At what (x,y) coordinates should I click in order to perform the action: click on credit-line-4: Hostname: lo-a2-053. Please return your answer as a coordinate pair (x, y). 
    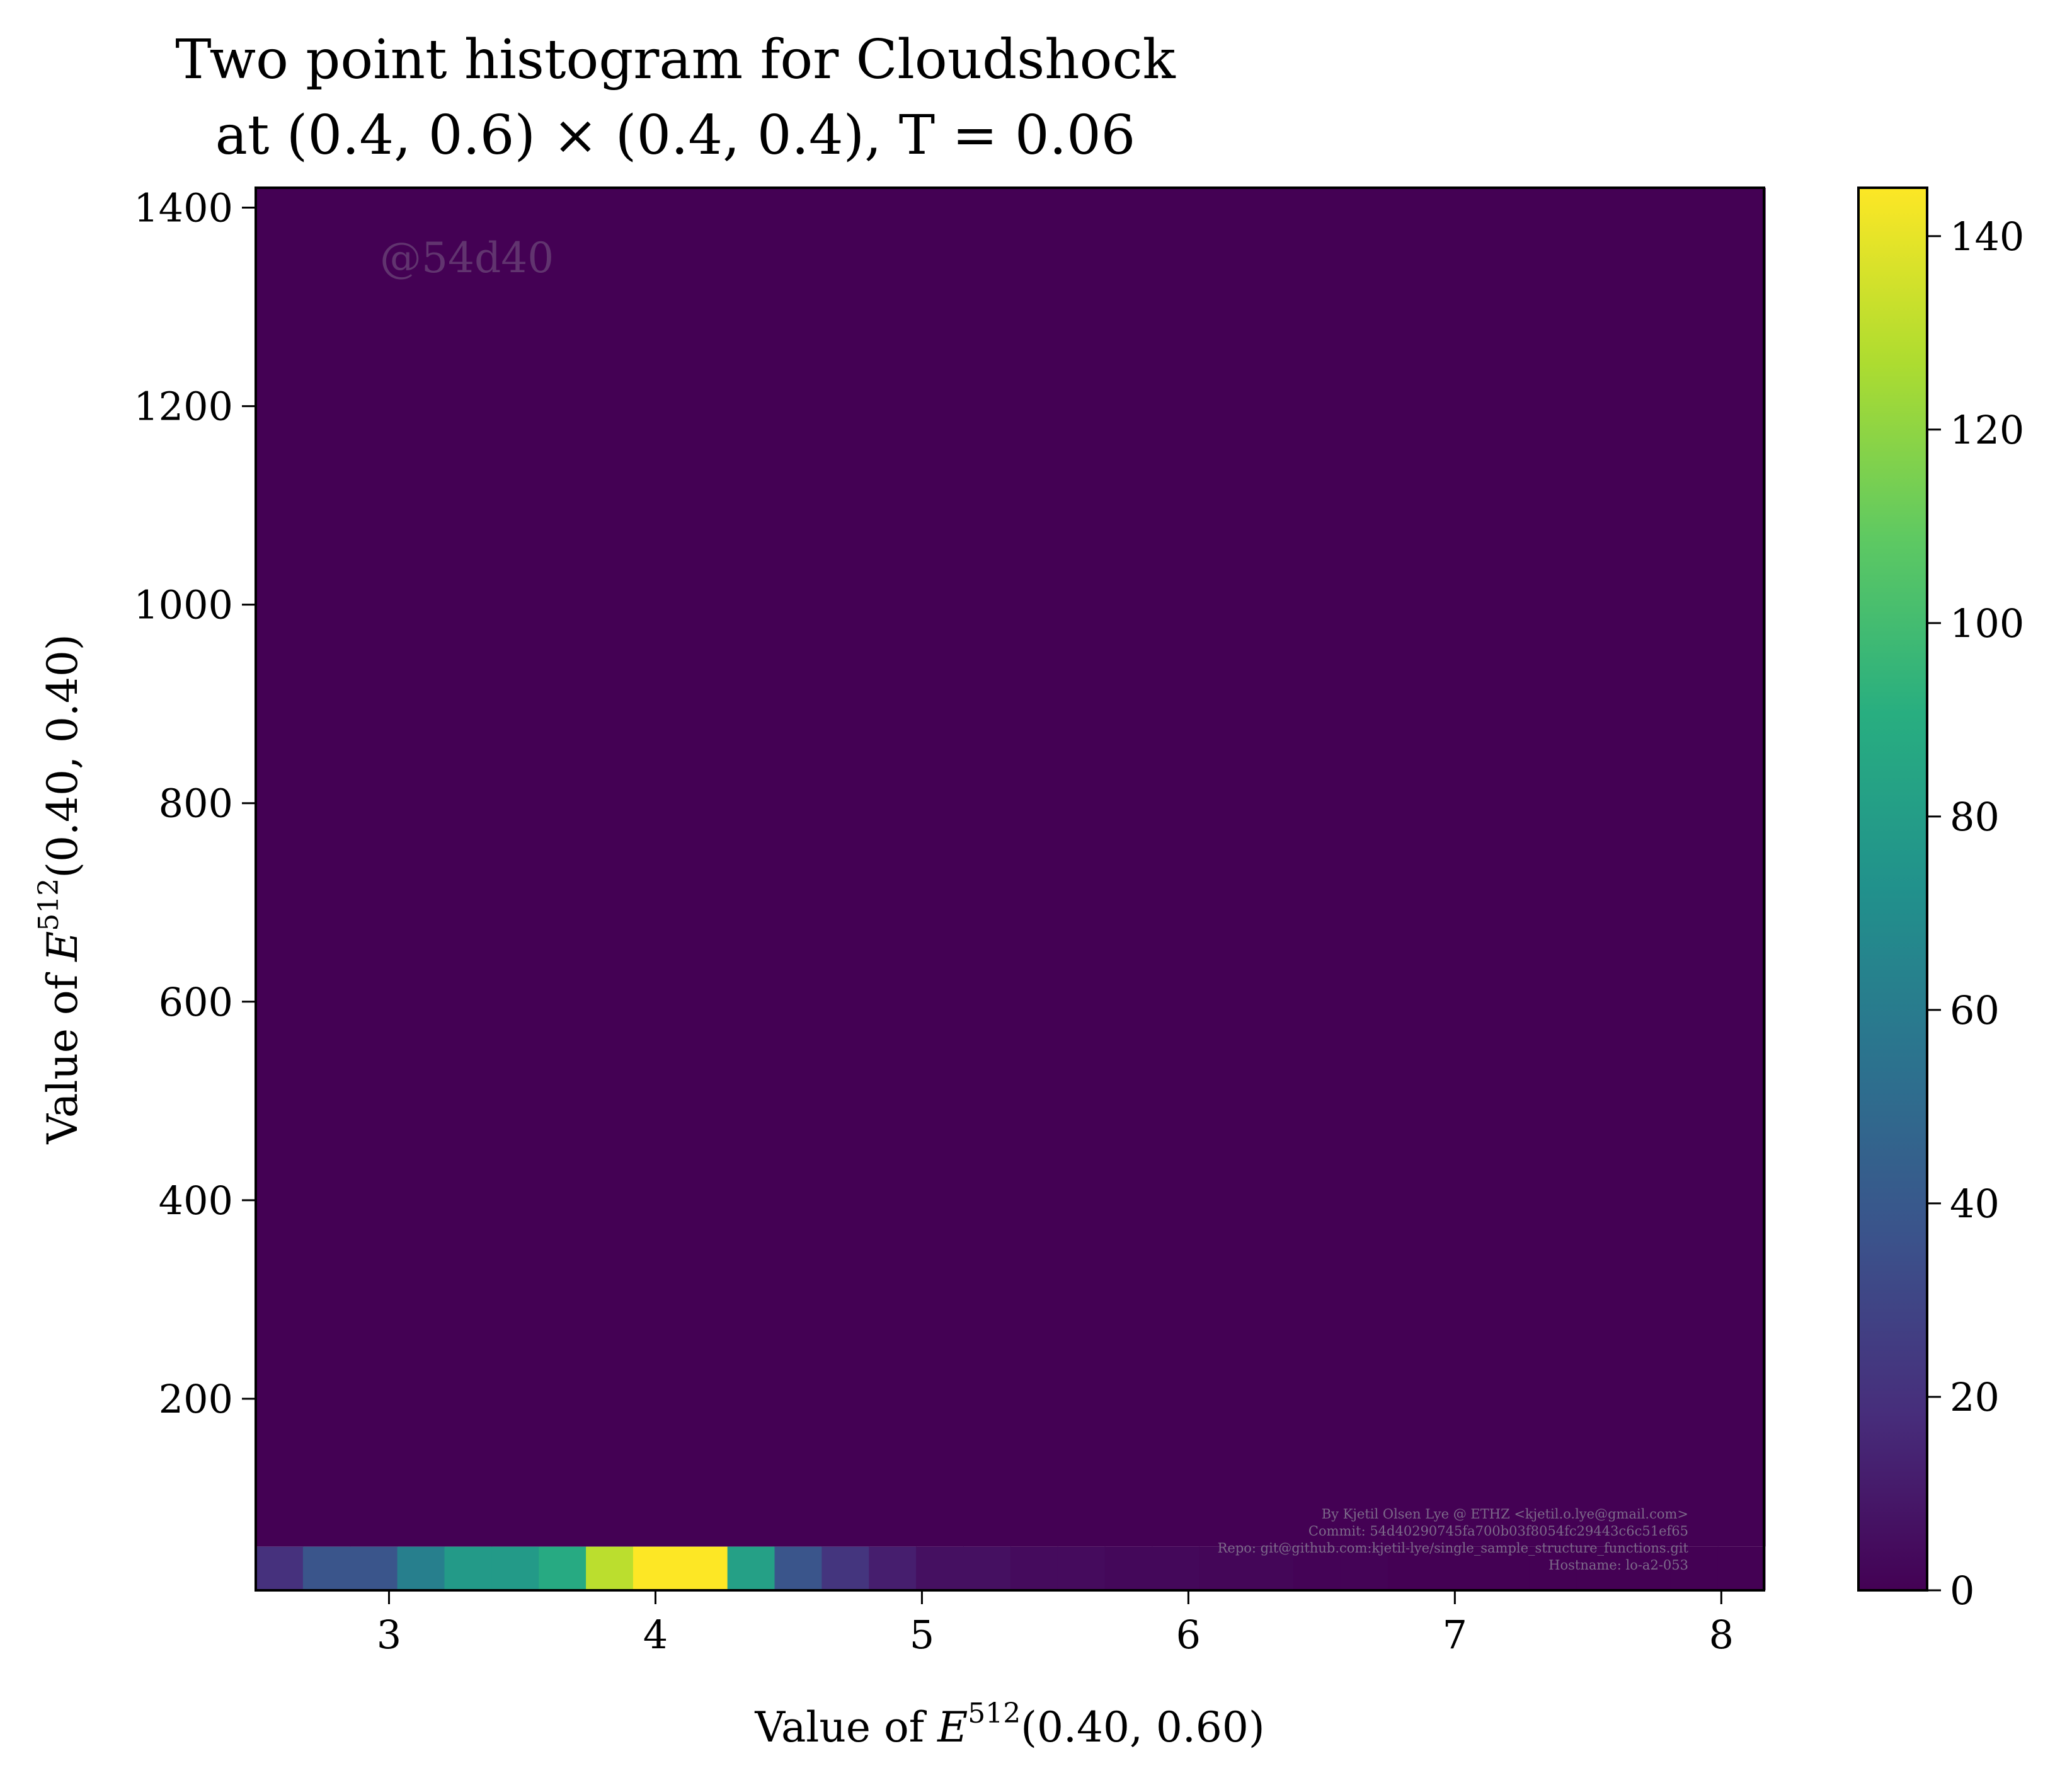
    Looking at the image, I should click on (1618, 1565).